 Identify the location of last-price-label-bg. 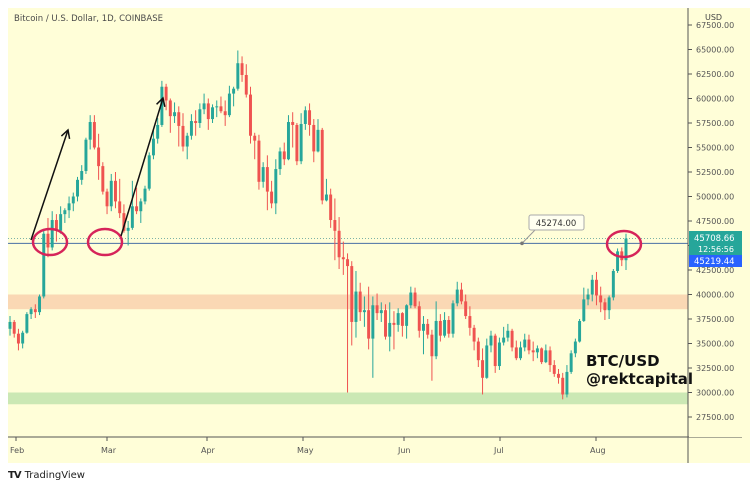
(715, 243).